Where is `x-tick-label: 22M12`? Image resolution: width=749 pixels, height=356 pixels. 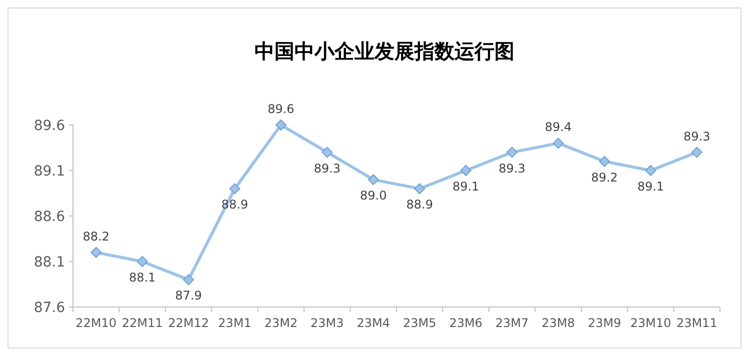
x-tick-label: 22M12 is located at coordinates (188, 323).